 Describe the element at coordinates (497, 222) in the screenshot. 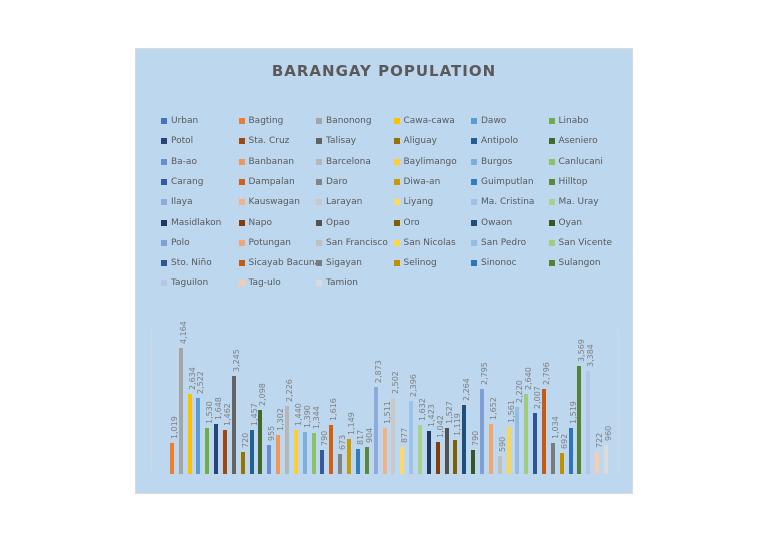

I see `legend-label: Owaon` at that location.